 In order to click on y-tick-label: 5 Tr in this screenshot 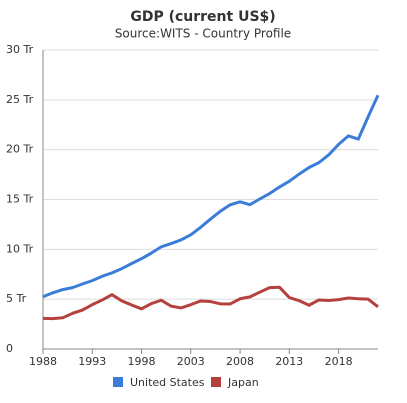, I will do `click(16, 298)`.